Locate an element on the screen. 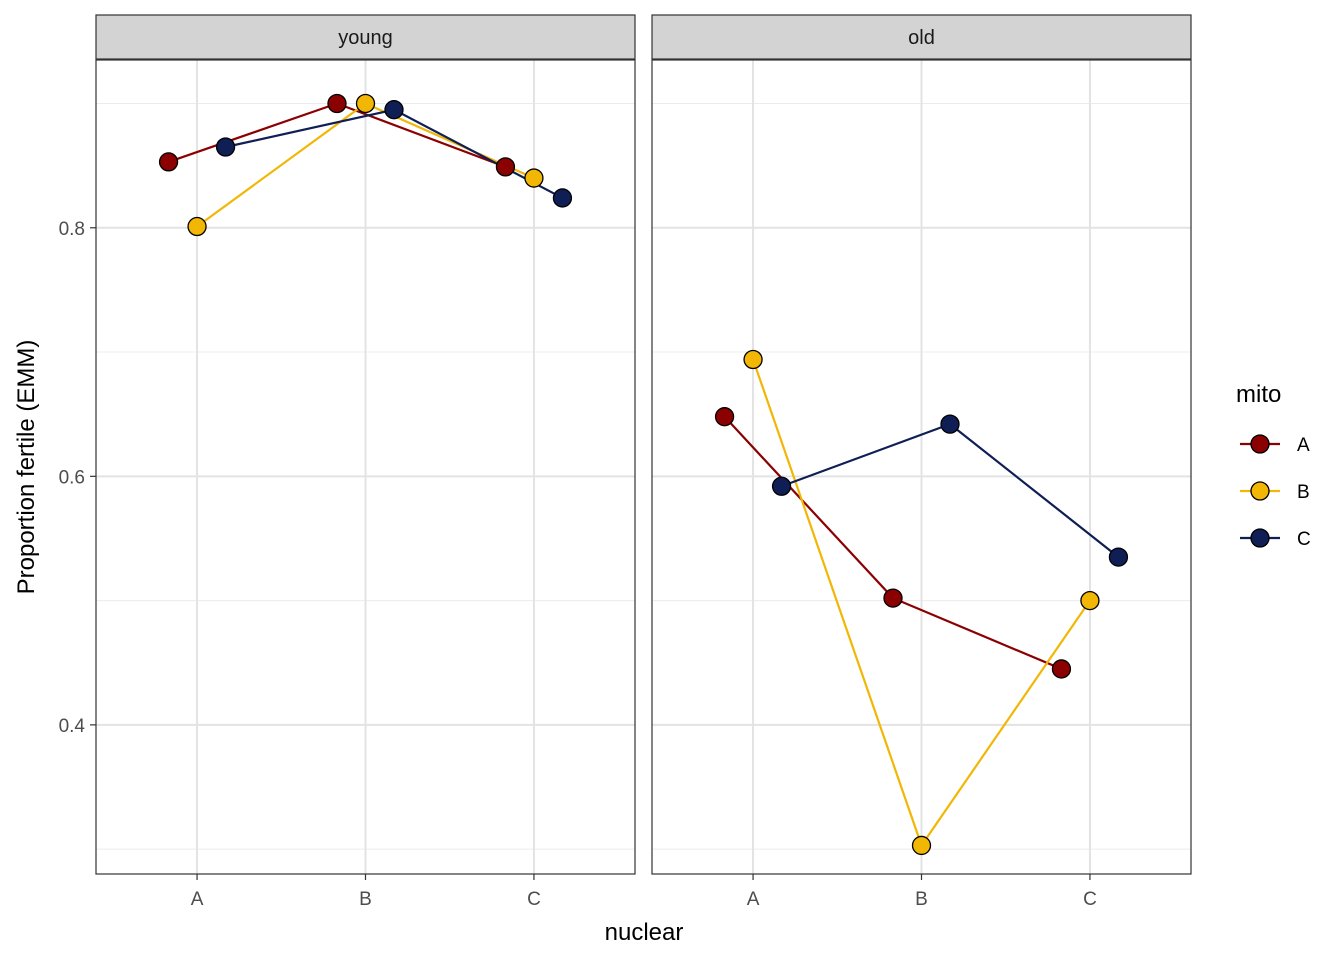 The height and width of the screenshot is (960, 1344). legend-label: A is located at coordinates (1303, 445).